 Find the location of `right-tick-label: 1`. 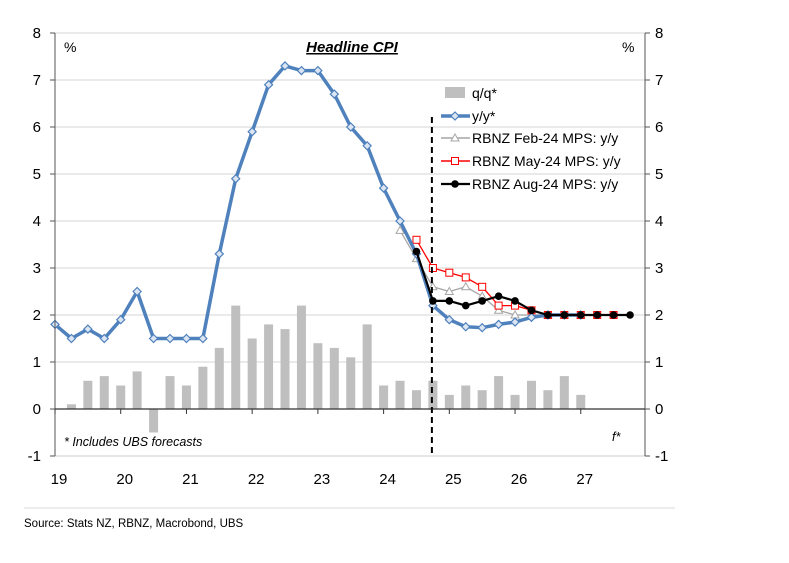

right-tick-label: 1 is located at coordinates (659, 362).